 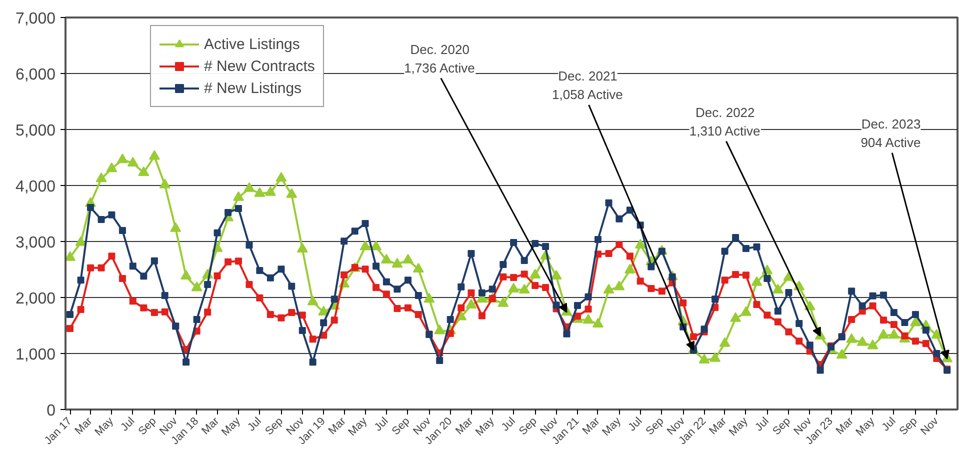 What do you see at coordinates (259, 66) in the screenshot?
I see `legend-label: # New Contracts` at bounding box center [259, 66].